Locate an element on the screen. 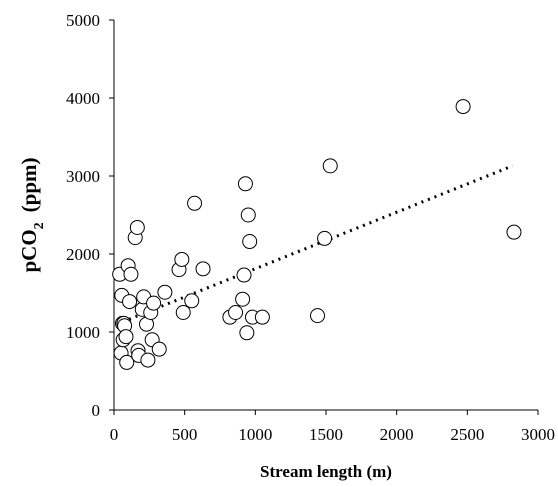 The image size is (558, 487). y-tick-labels: 0 1000 2000 3000 4000 5000 is located at coordinates (83, 215).